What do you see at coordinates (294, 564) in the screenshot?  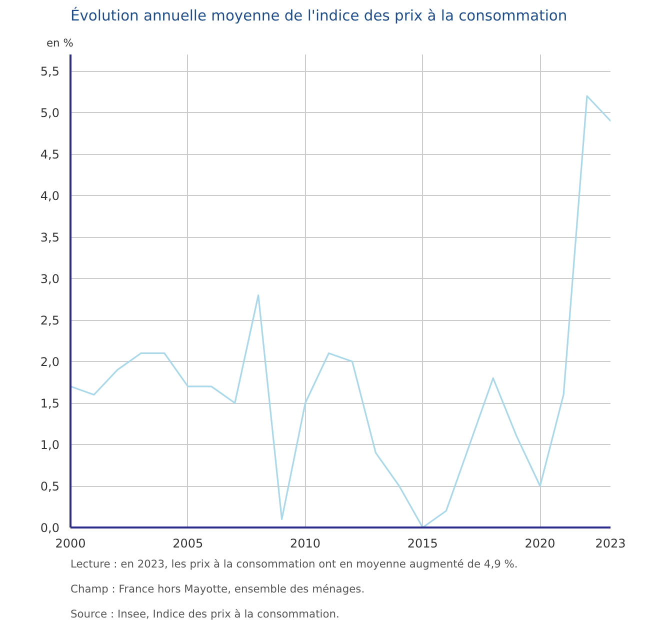 I see `text: Lecture : en 2023, les prix à la consommation ont en moyenne augmenté de 4,9 %.` at bounding box center [294, 564].